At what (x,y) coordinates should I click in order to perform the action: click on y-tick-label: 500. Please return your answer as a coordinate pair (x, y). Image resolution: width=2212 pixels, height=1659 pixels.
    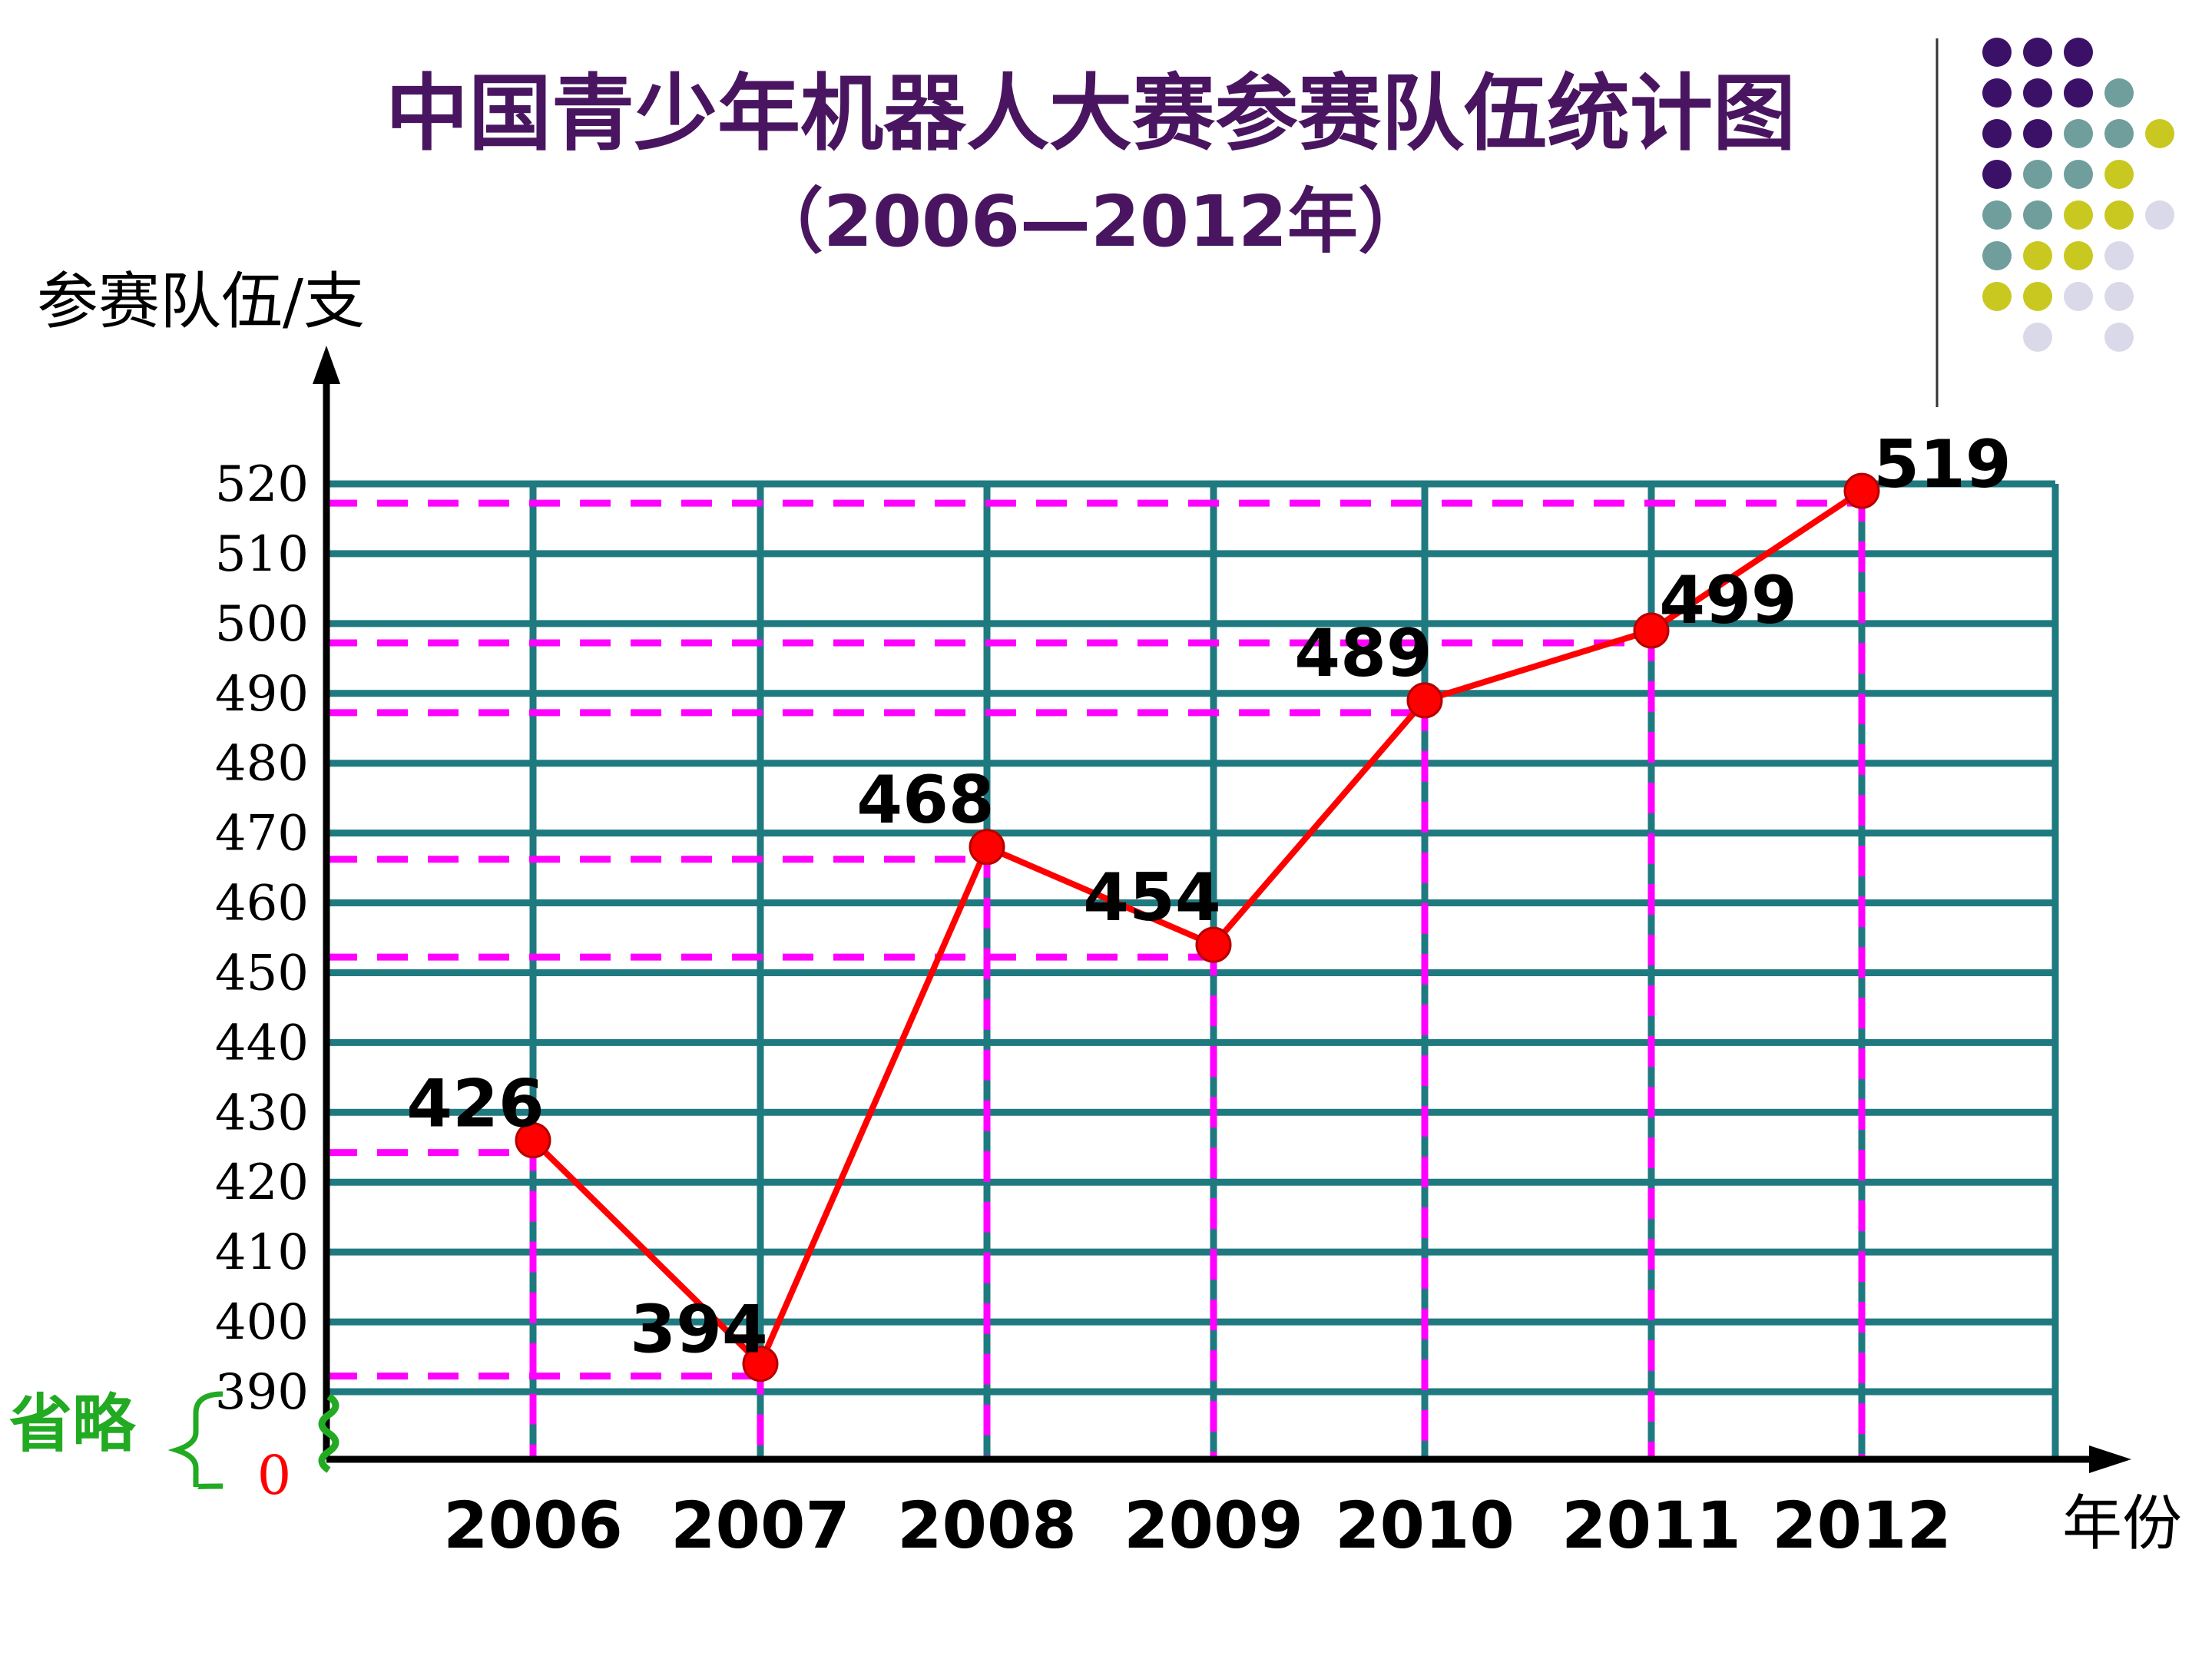
    Looking at the image, I should click on (262, 625).